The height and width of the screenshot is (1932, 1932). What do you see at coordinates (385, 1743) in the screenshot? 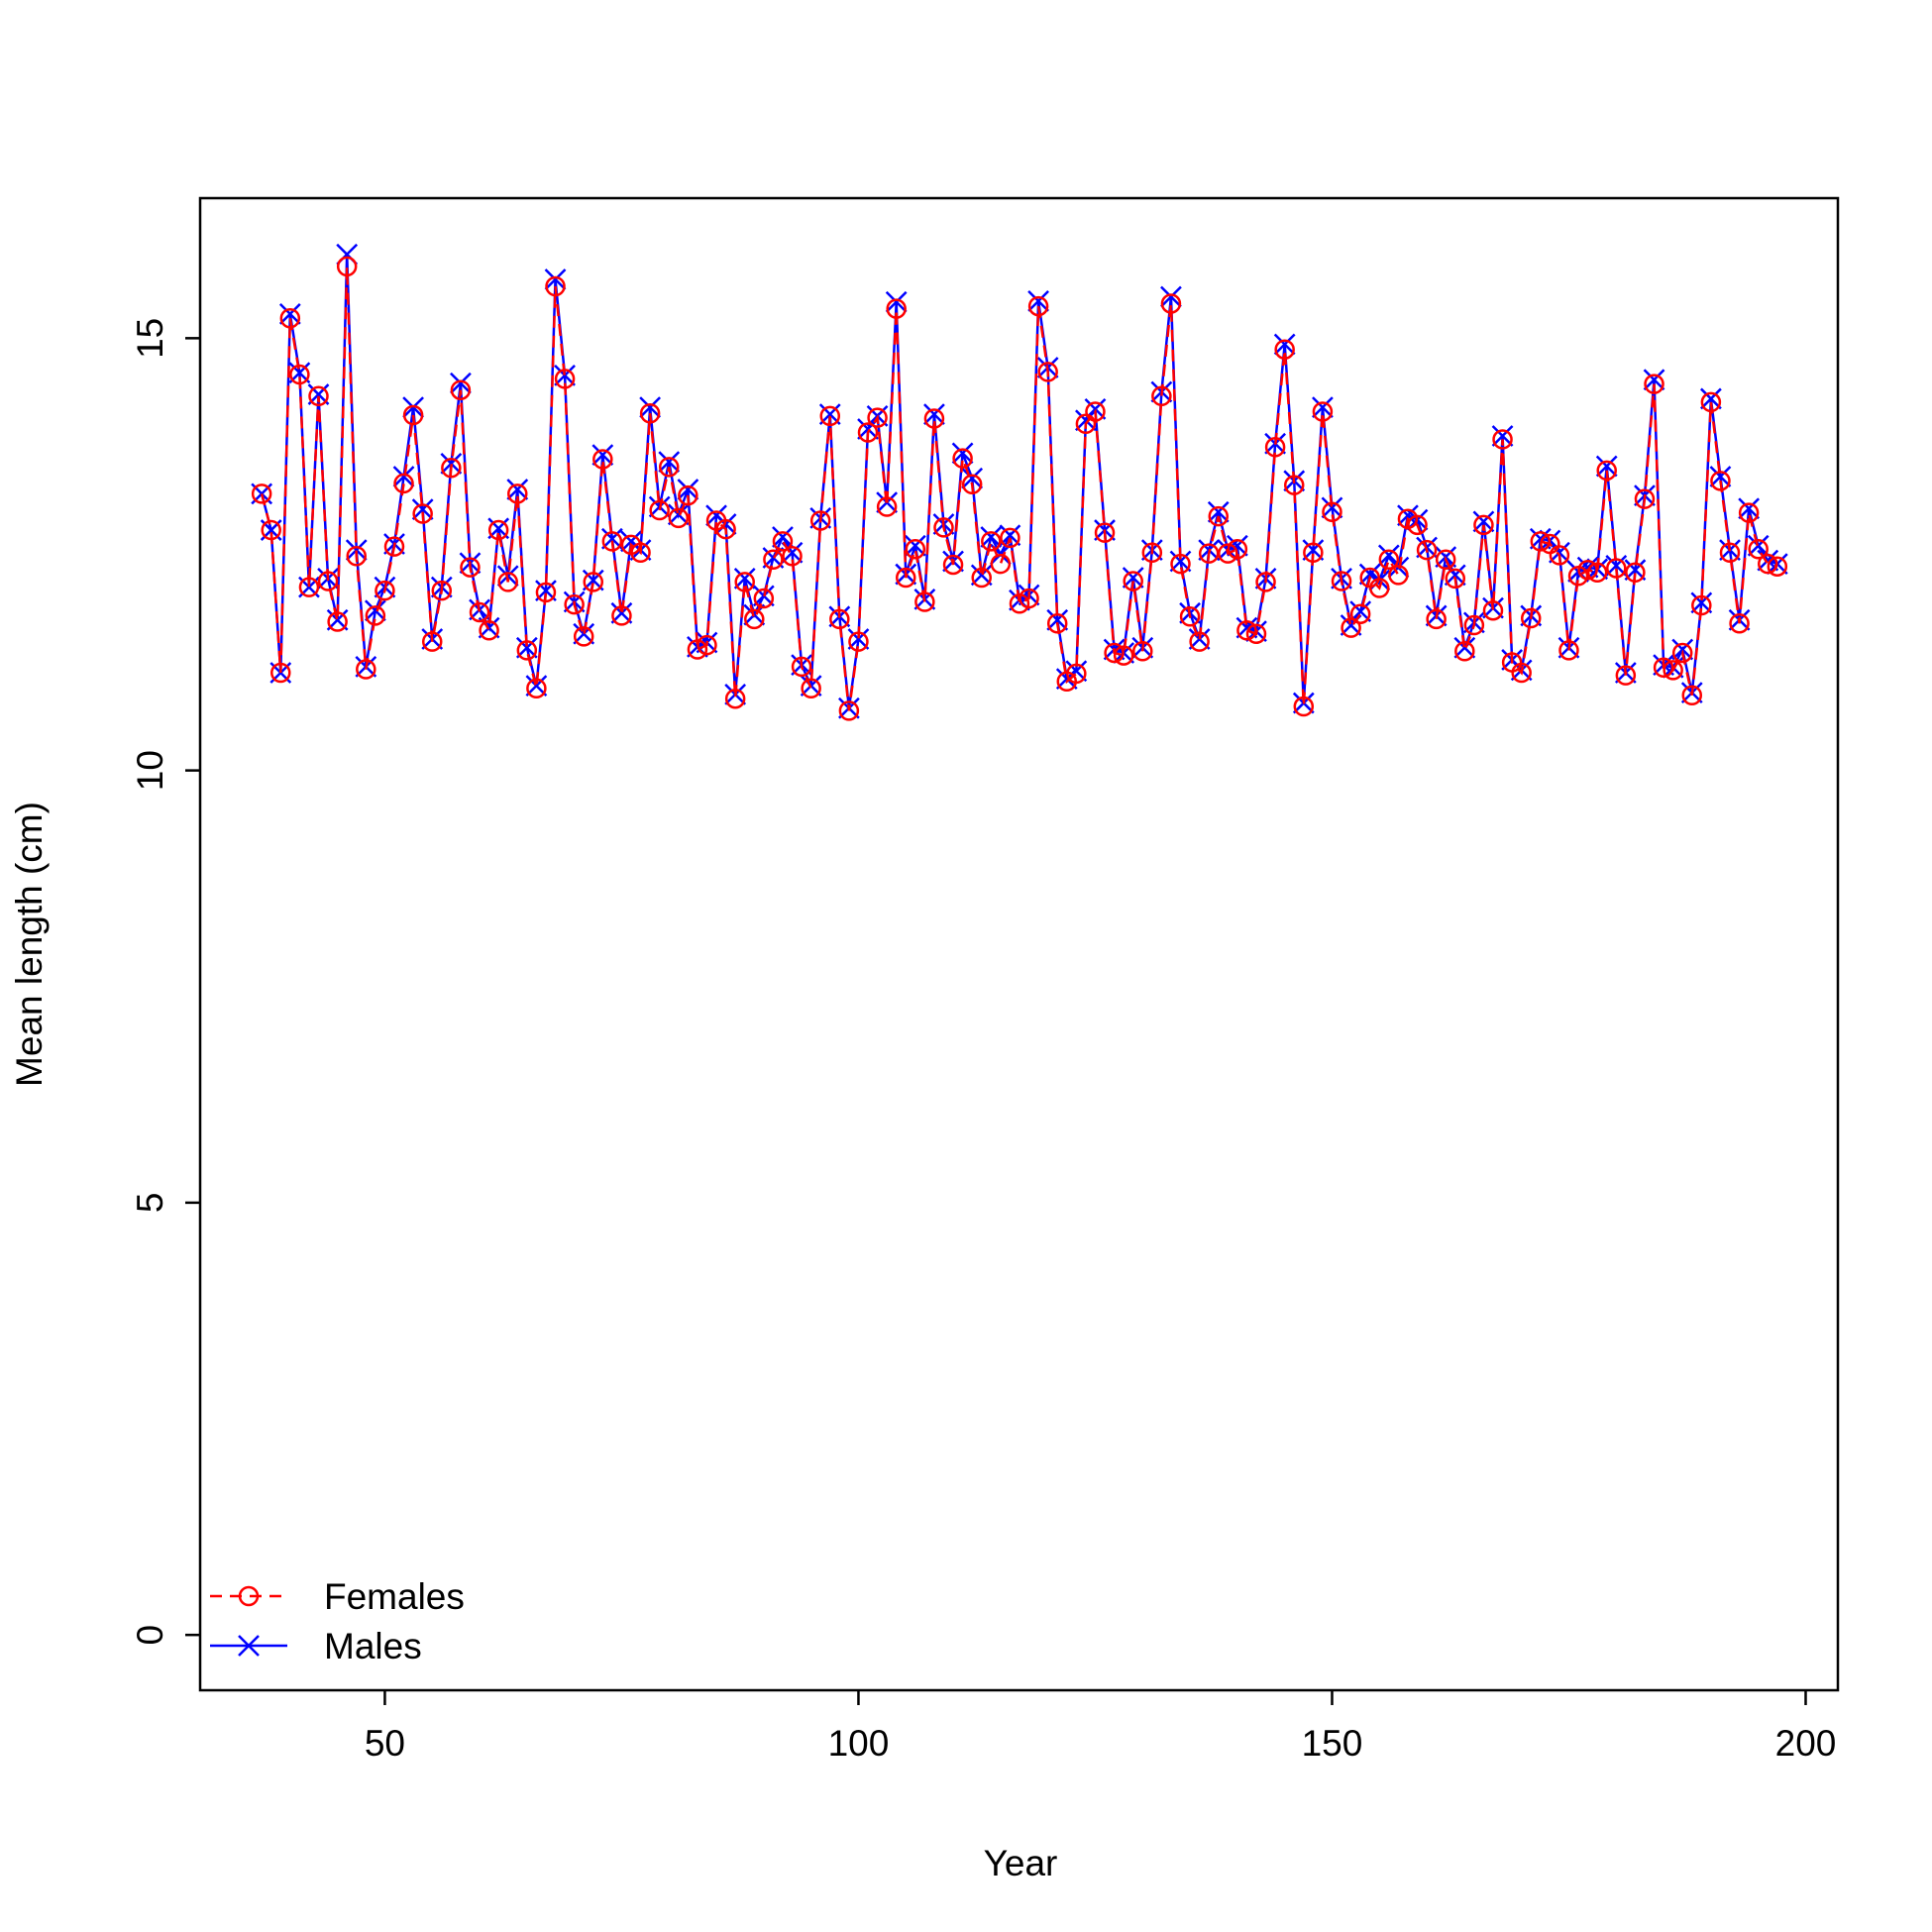
I see `x-tick-label: 50` at bounding box center [385, 1743].